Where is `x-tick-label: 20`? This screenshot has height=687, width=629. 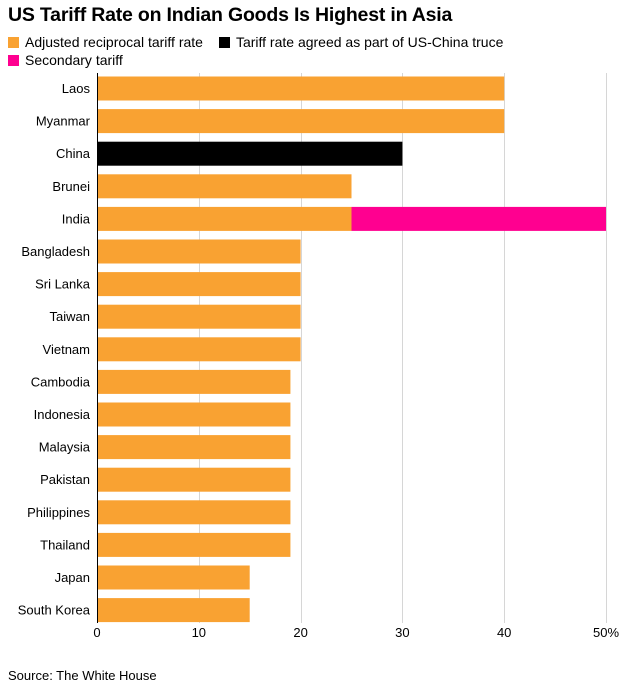 x-tick-label: 20 is located at coordinates (300, 632).